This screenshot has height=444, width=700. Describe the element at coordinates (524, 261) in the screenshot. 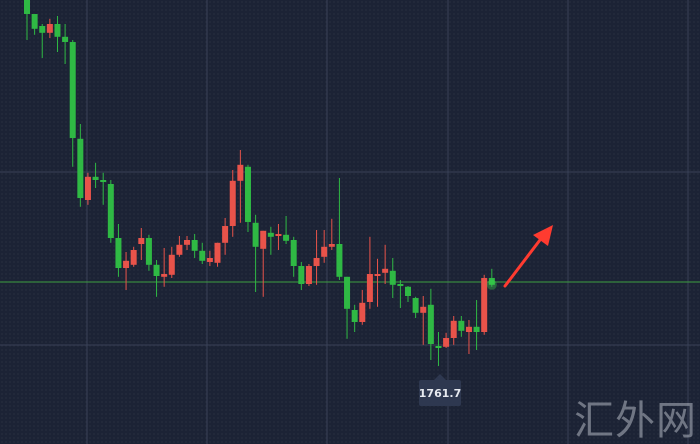

I see `trend-arrow-icon` at that location.